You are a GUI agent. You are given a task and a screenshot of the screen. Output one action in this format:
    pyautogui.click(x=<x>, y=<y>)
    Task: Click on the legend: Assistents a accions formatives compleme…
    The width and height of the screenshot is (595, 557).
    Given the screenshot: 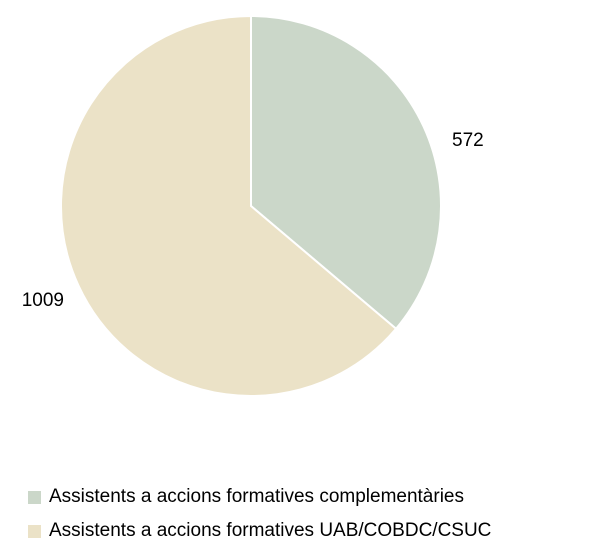 What is the action you would take?
    pyautogui.click(x=259, y=516)
    